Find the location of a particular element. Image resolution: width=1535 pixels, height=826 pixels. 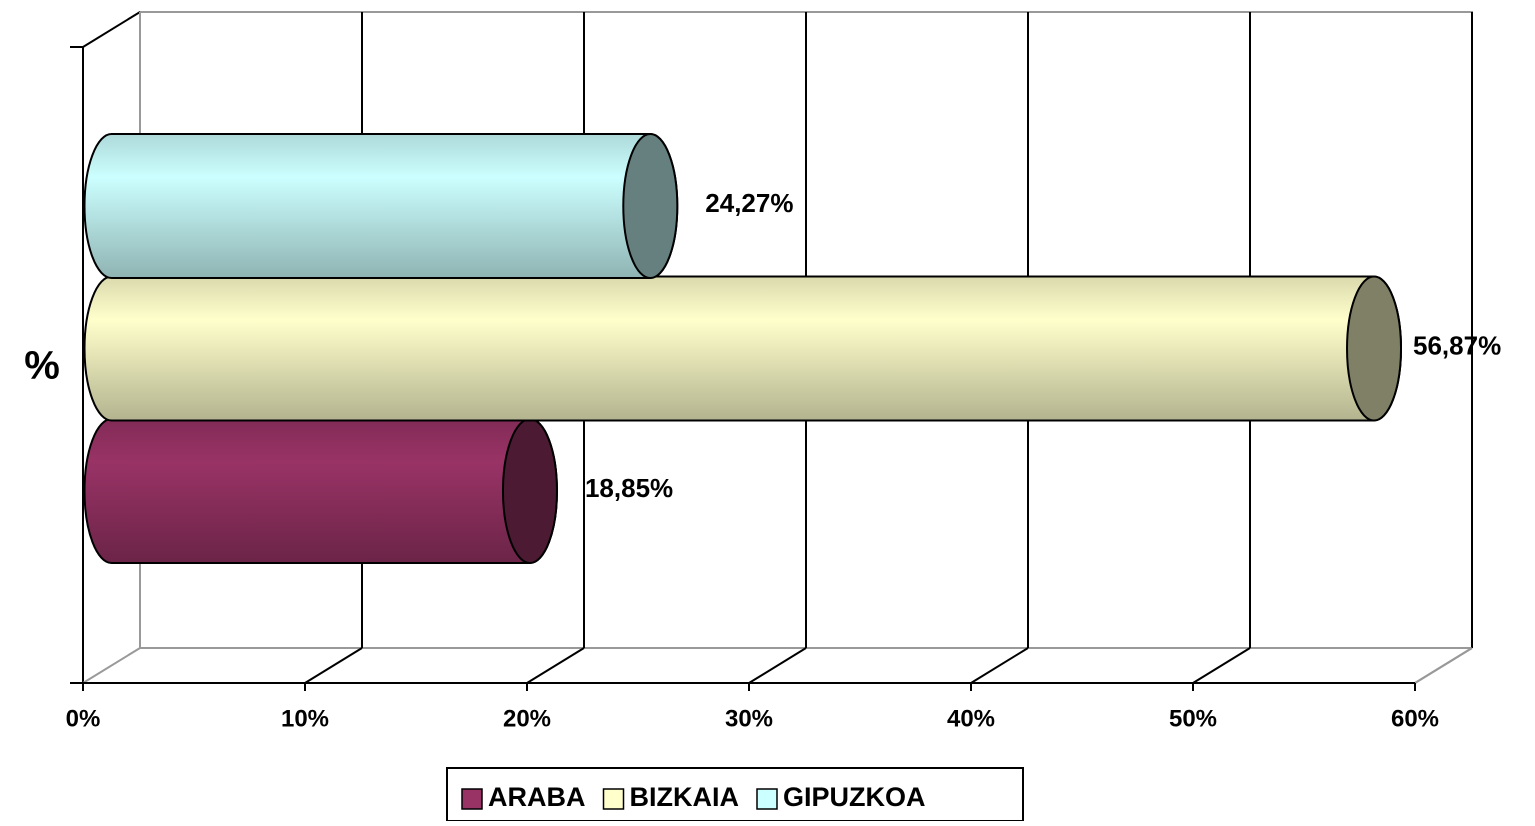

floor-edge is located at coordinates (111, 665).